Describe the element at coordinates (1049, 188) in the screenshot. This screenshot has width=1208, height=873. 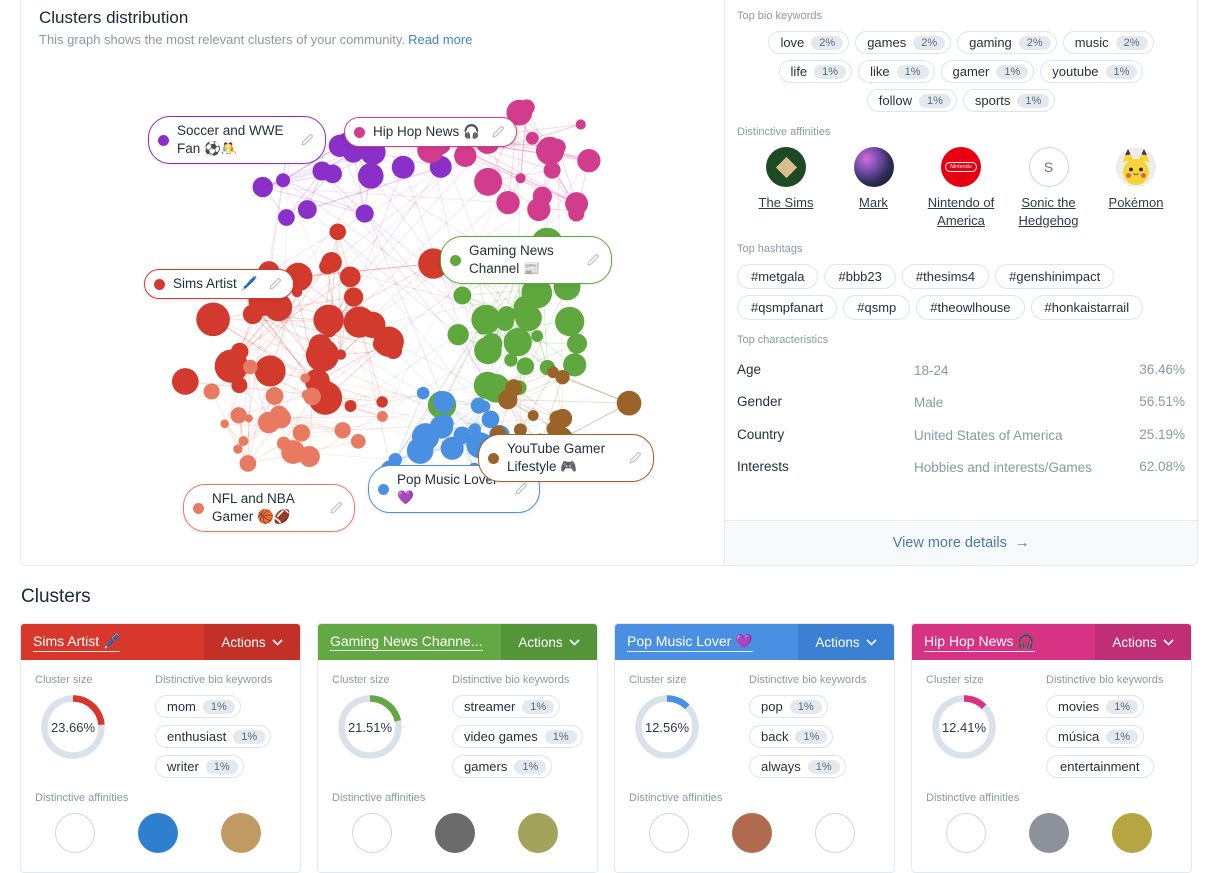
I see `affinity-sonic: S Sonic the Hedgehog` at that location.